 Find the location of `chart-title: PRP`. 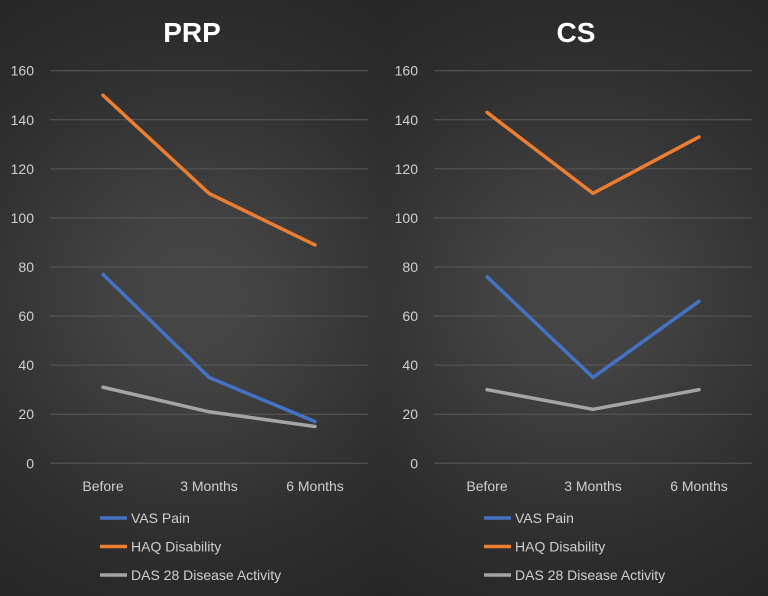

chart-title: PRP is located at coordinates (192, 32).